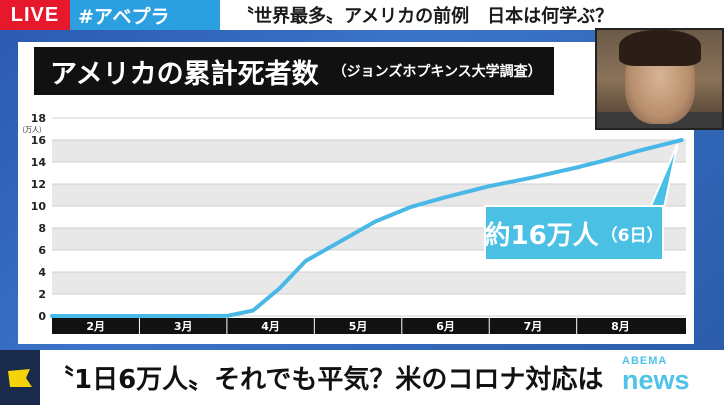  Describe the element at coordinates (184, 74) in the screenshot. I see `chart-title: アメリカの累計死者数` at that location.